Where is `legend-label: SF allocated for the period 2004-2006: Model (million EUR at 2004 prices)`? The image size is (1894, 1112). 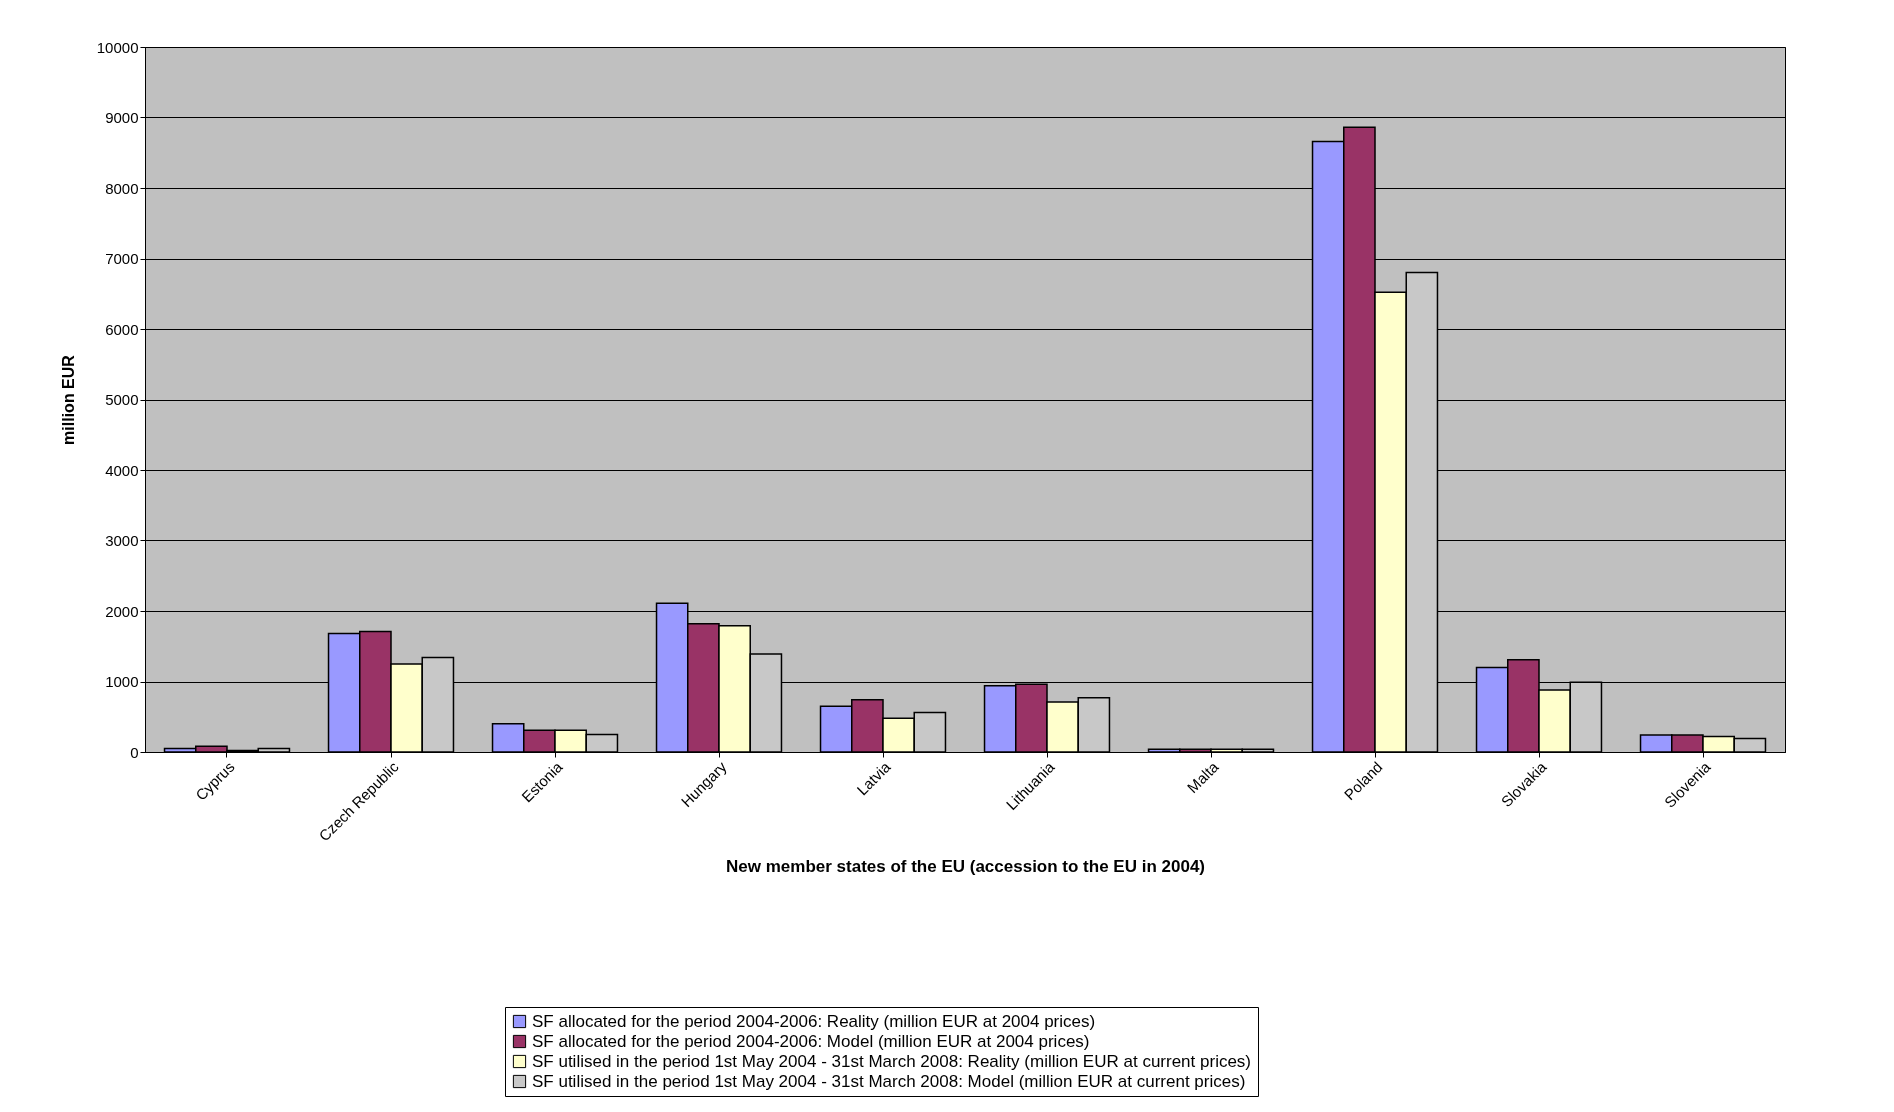 legend-label: SF allocated for the period 2004-2006: Model (million EUR at 2004 prices) is located at coordinates (811, 1041).